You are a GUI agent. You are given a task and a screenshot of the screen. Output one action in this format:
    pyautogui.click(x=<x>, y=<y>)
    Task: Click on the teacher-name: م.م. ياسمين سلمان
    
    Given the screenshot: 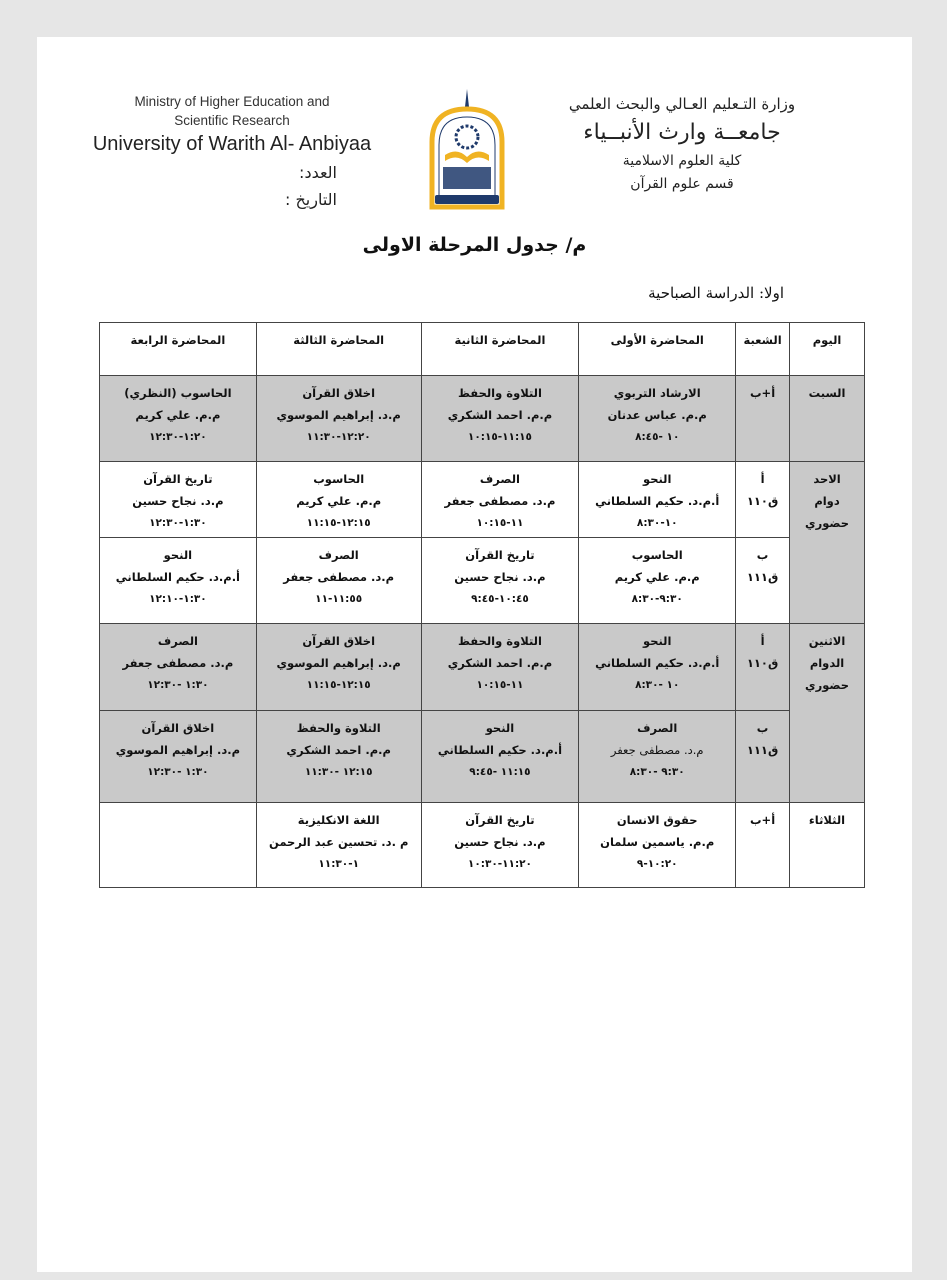 What is the action you would take?
    pyautogui.click(x=657, y=842)
    